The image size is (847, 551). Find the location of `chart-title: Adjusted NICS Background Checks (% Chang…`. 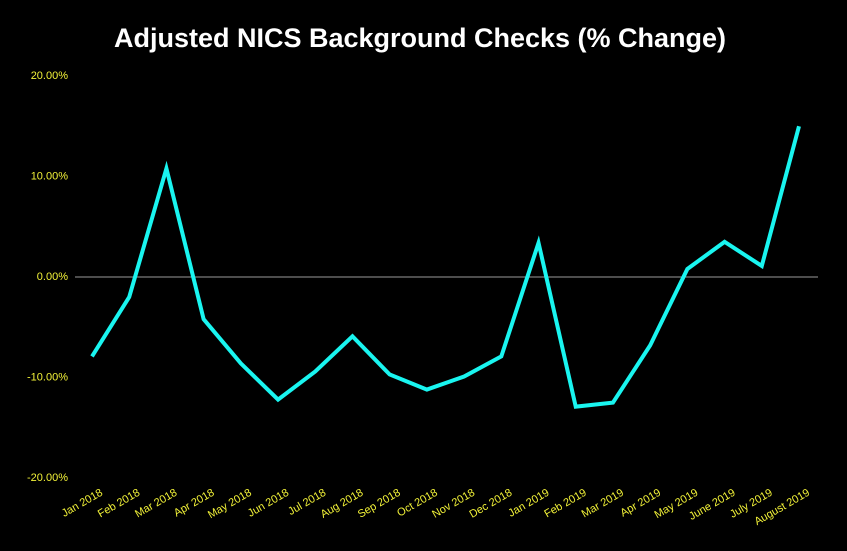

chart-title: Adjusted NICS Background Checks (% Chang… is located at coordinates (420, 38).